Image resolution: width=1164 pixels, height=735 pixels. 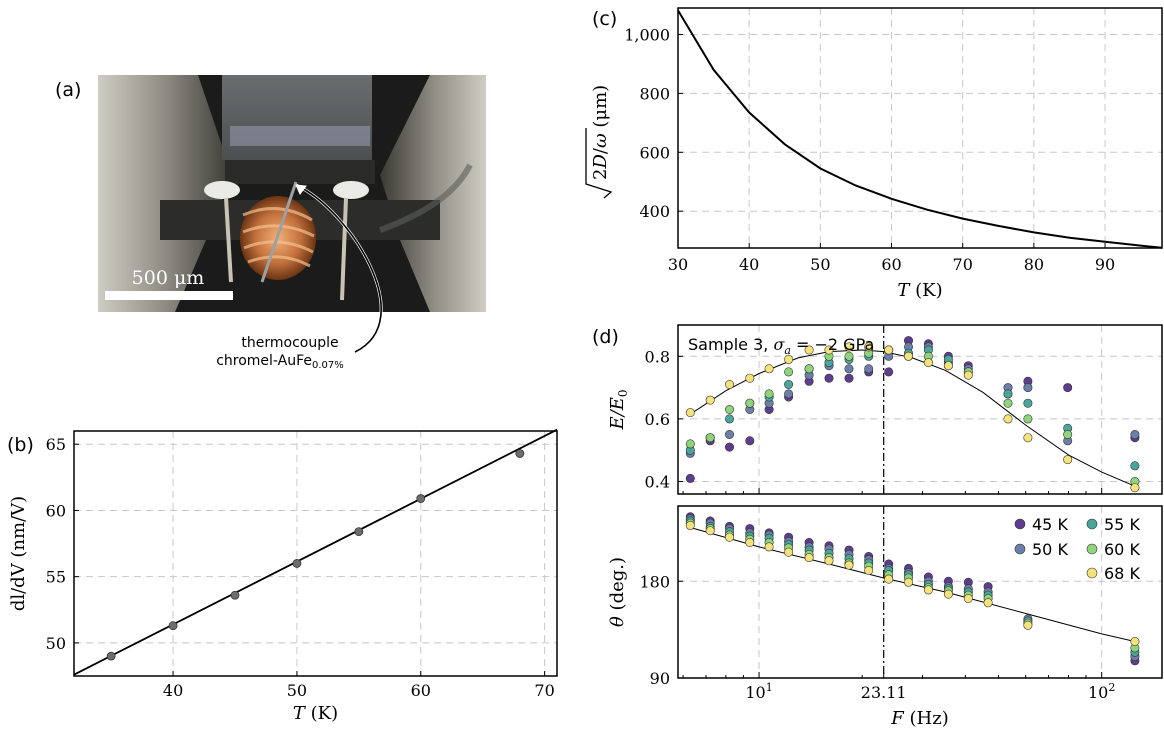 What do you see at coordinates (1050, 524) in the screenshot?
I see `legend-label: 45 K` at bounding box center [1050, 524].